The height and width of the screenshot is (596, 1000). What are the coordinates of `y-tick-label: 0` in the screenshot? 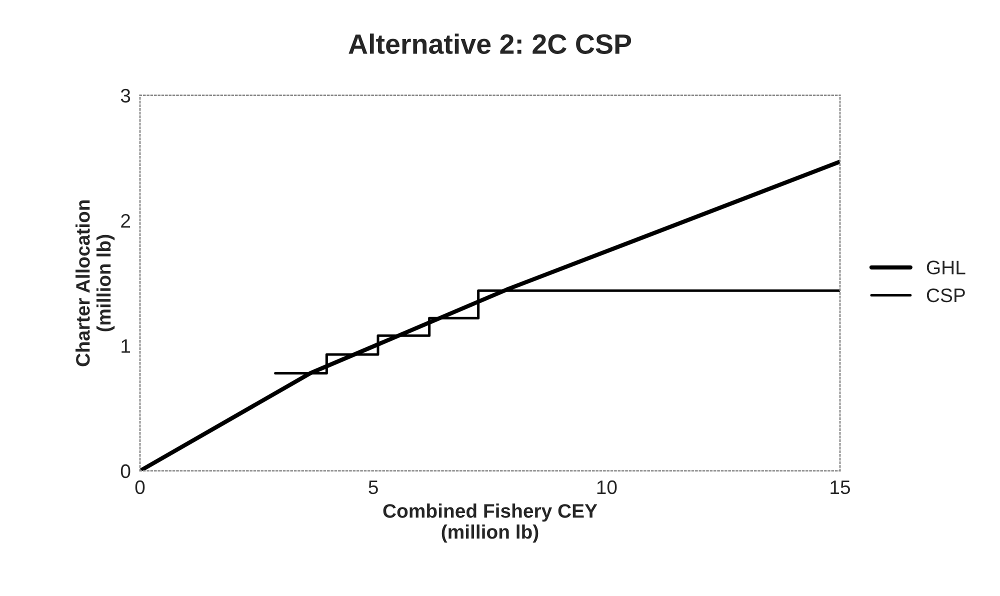 It's located at (125, 471).